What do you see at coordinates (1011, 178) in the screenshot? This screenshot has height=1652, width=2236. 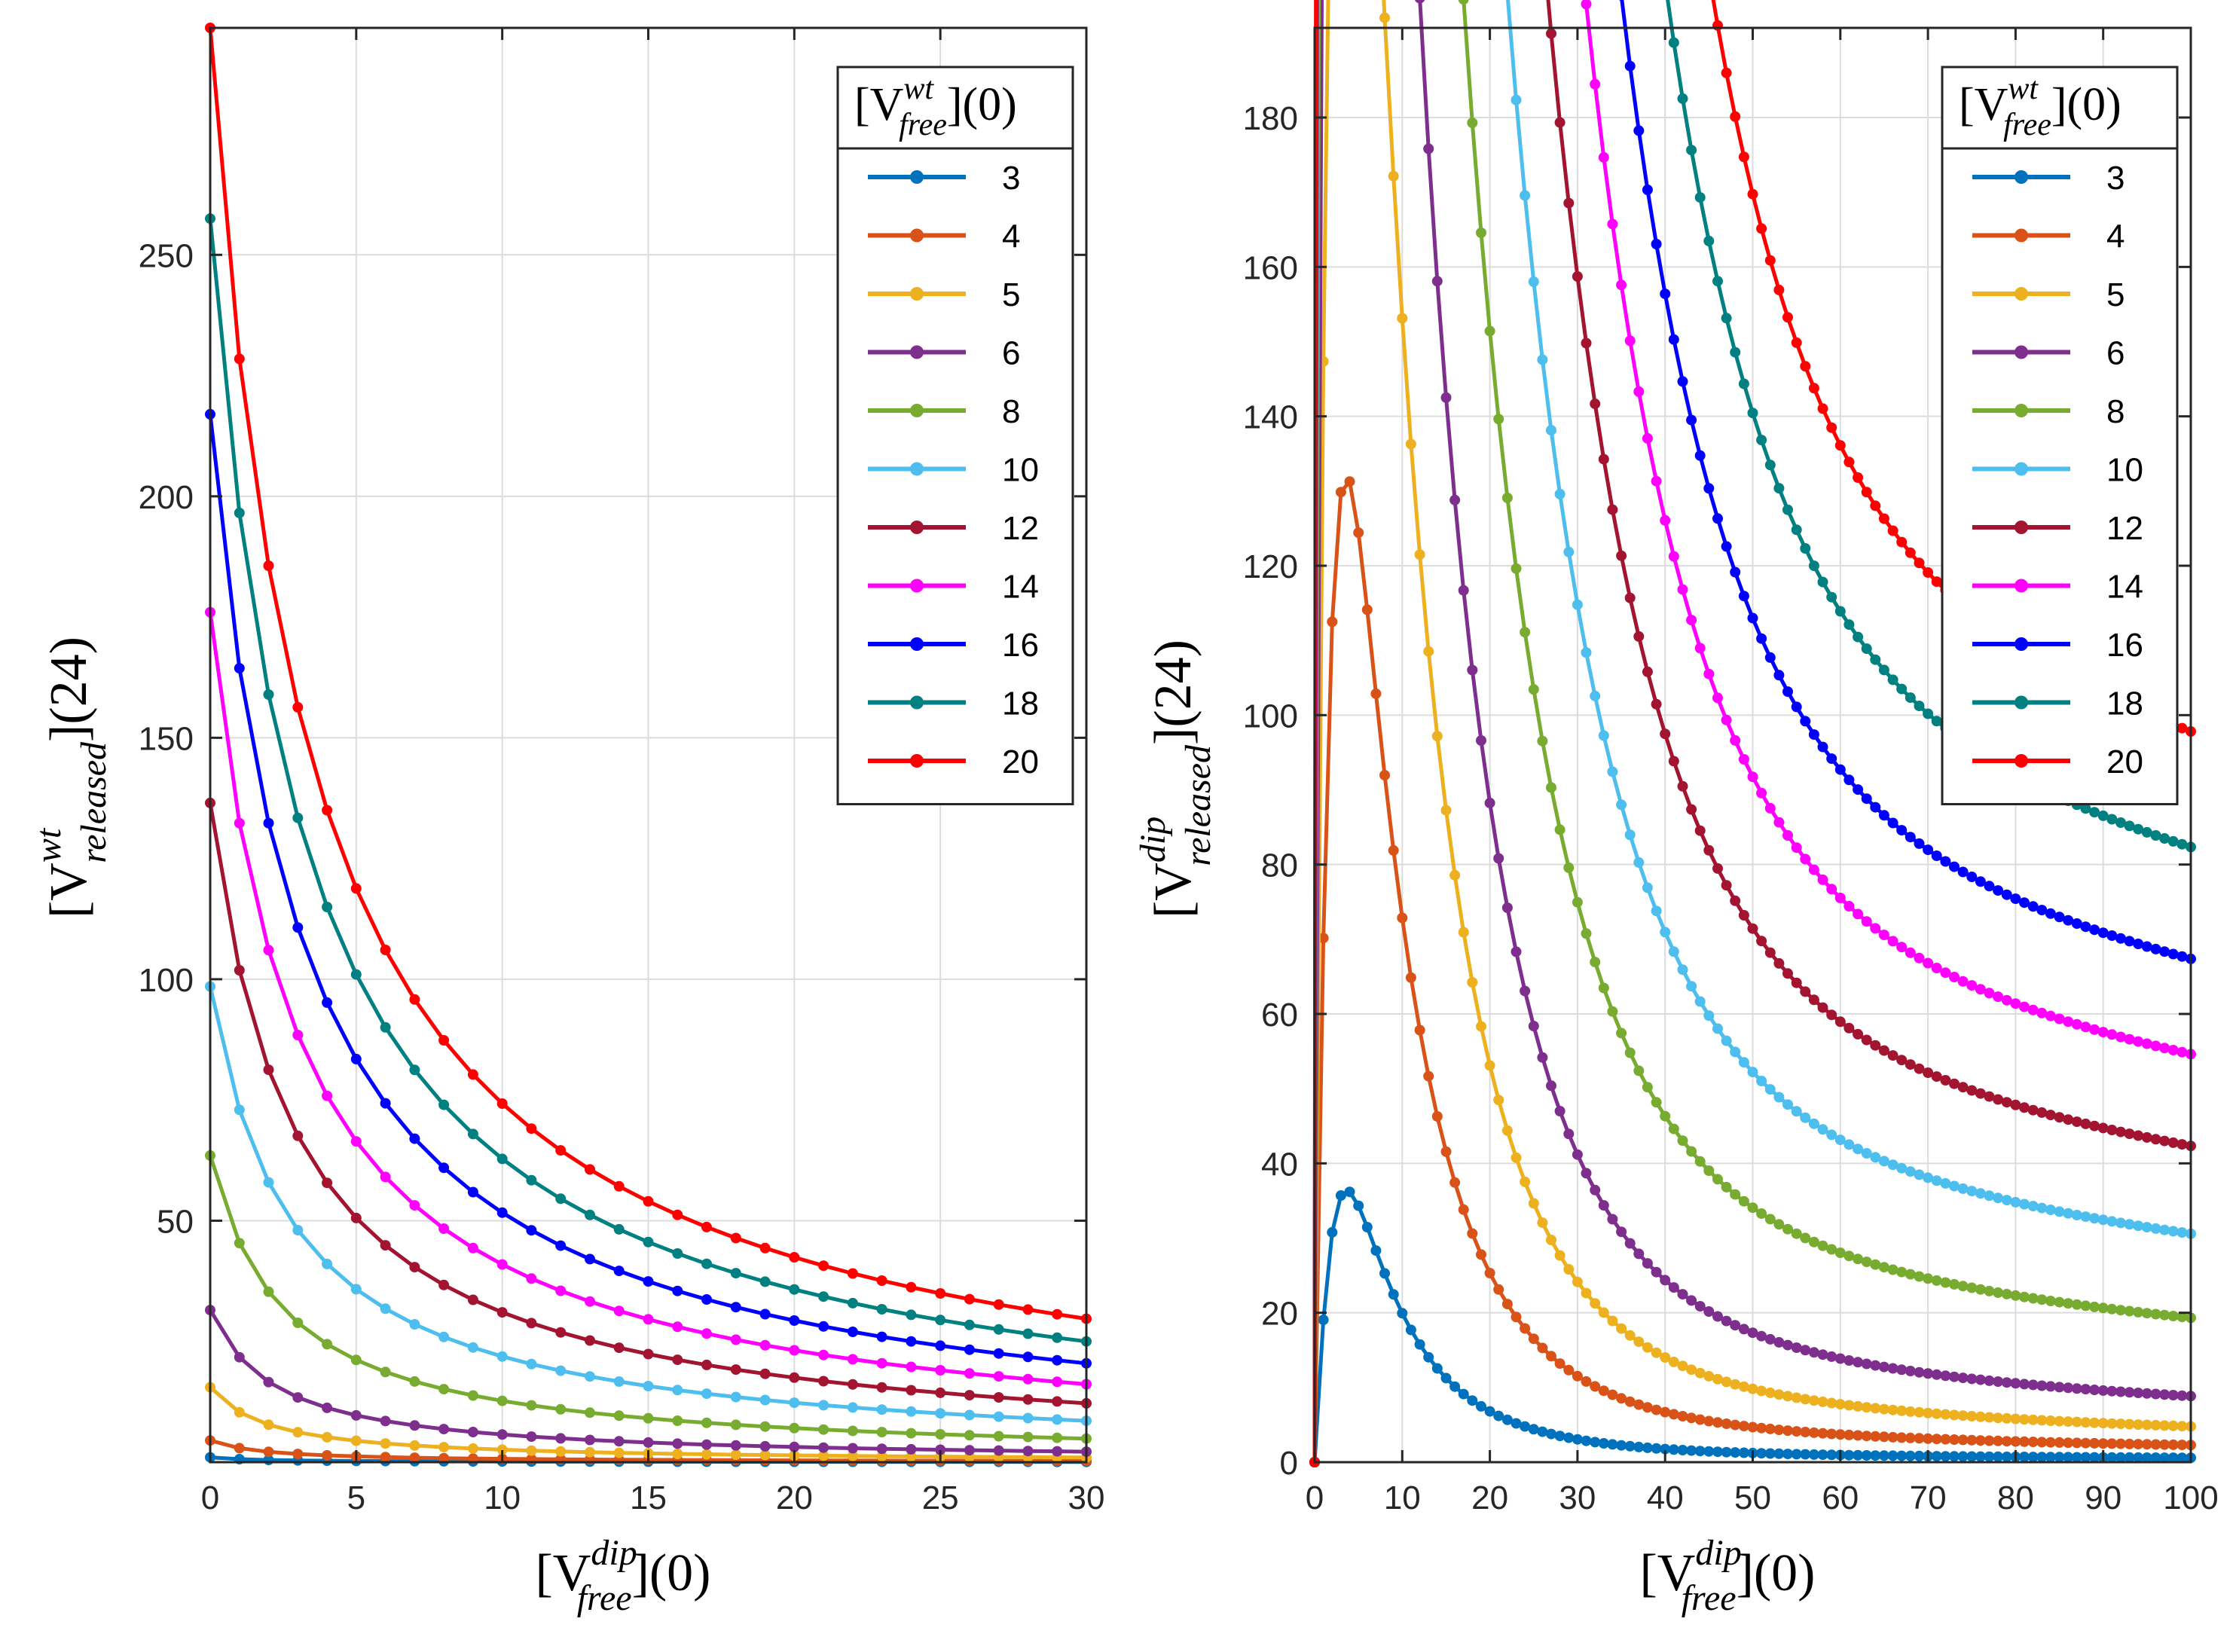 I see `legend-label: 3` at bounding box center [1011, 178].